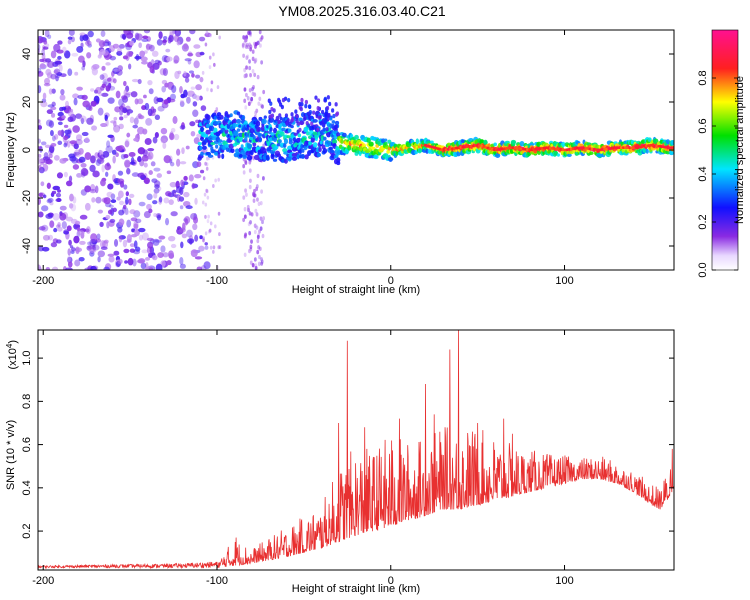 The image size is (750, 600). What do you see at coordinates (703, 221) in the screenshot?
I see `colorbar-tick-label: 0.2` at bounding box center [703, 221].